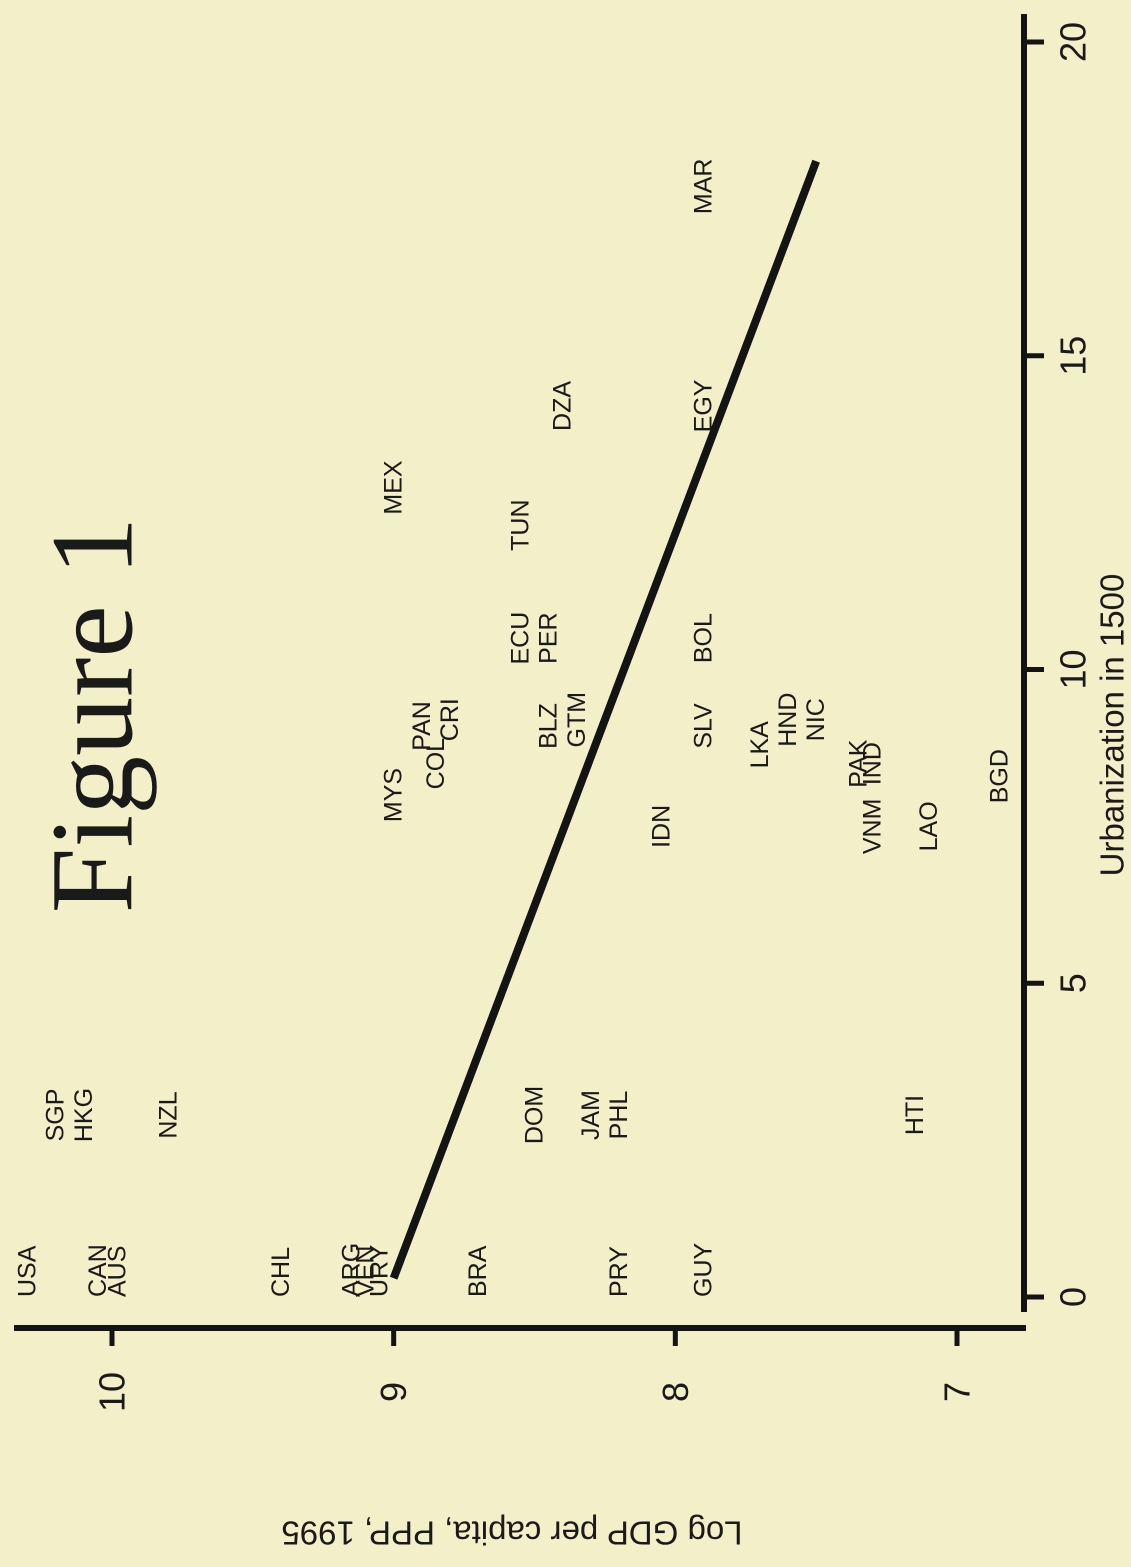  I want to click on country-label: COL, so click(436, 764).